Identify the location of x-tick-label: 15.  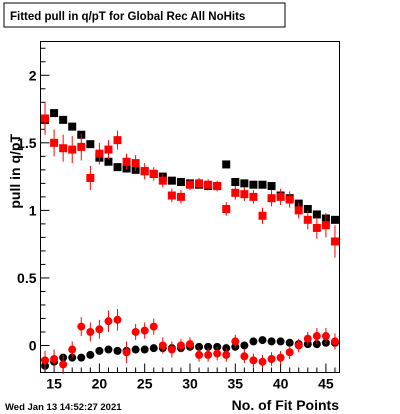
(54, 384).